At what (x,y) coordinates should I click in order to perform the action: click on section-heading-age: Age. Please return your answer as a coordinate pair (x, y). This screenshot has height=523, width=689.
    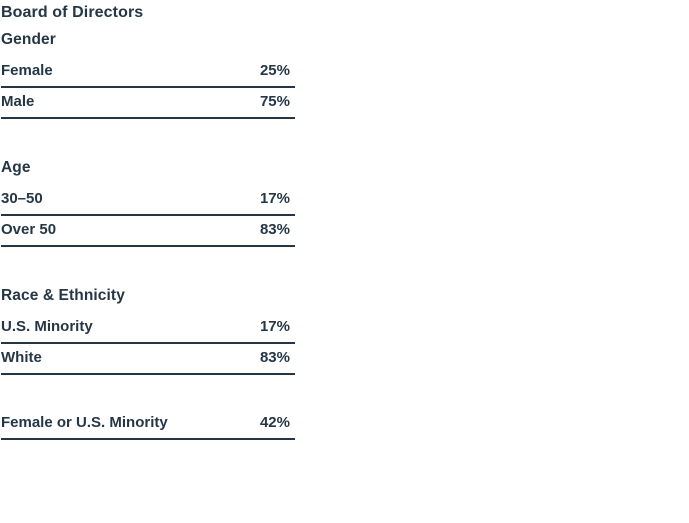
    Looking at the image, I should click on (16, 167).